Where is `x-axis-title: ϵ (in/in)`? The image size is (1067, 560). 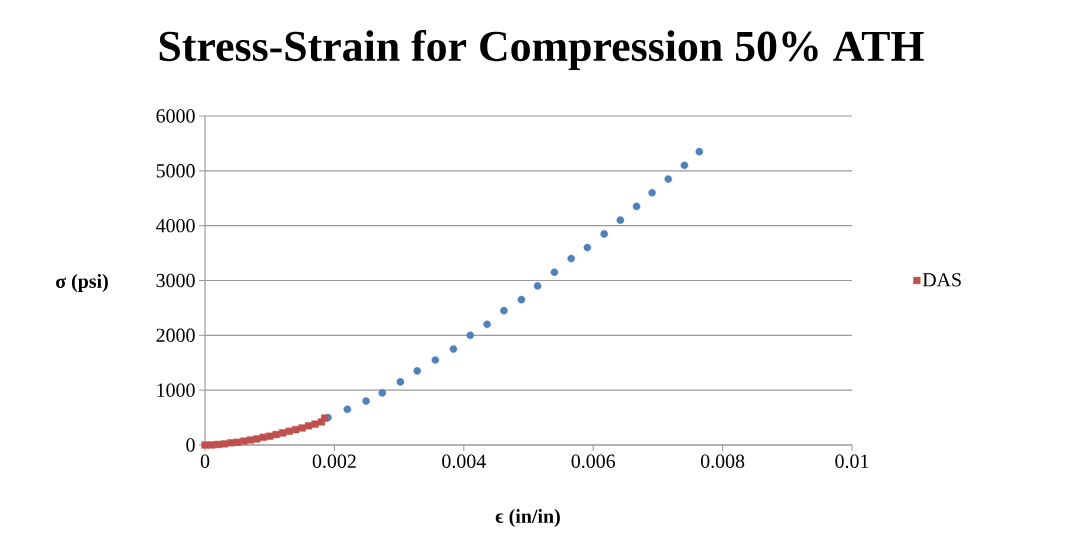
x-axis-title: ϵ (in/in) is located at coordinates (527, 518).